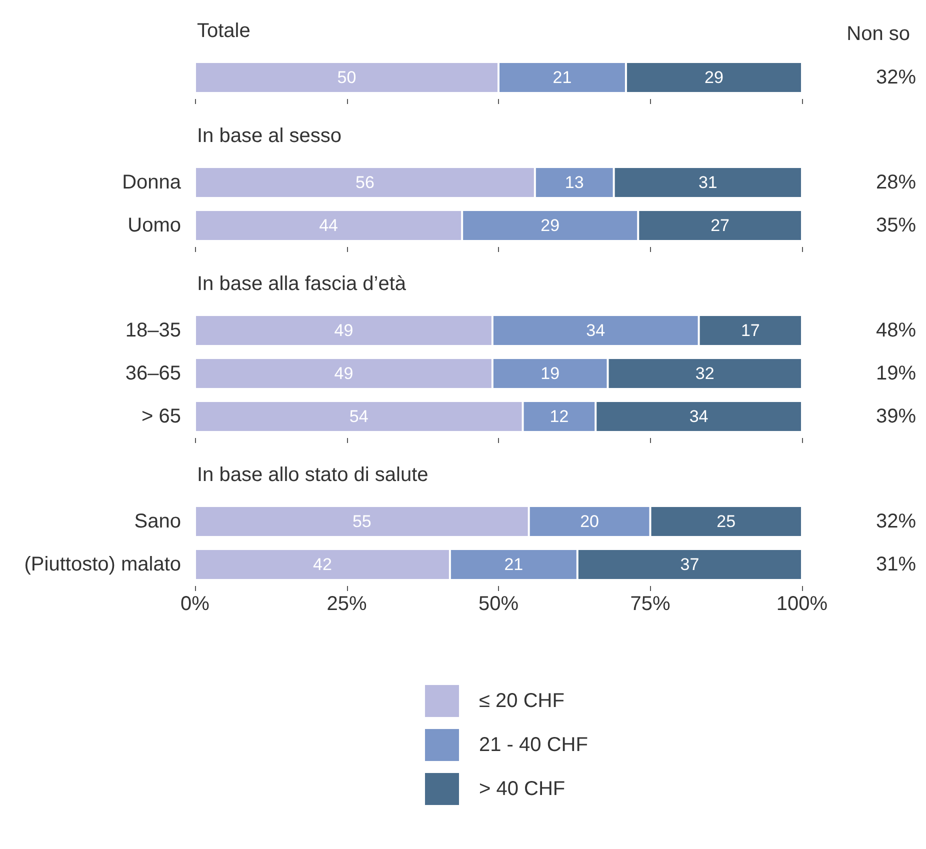  I want to click on chart-title: In base allo stato di salute, so click(312, 475).